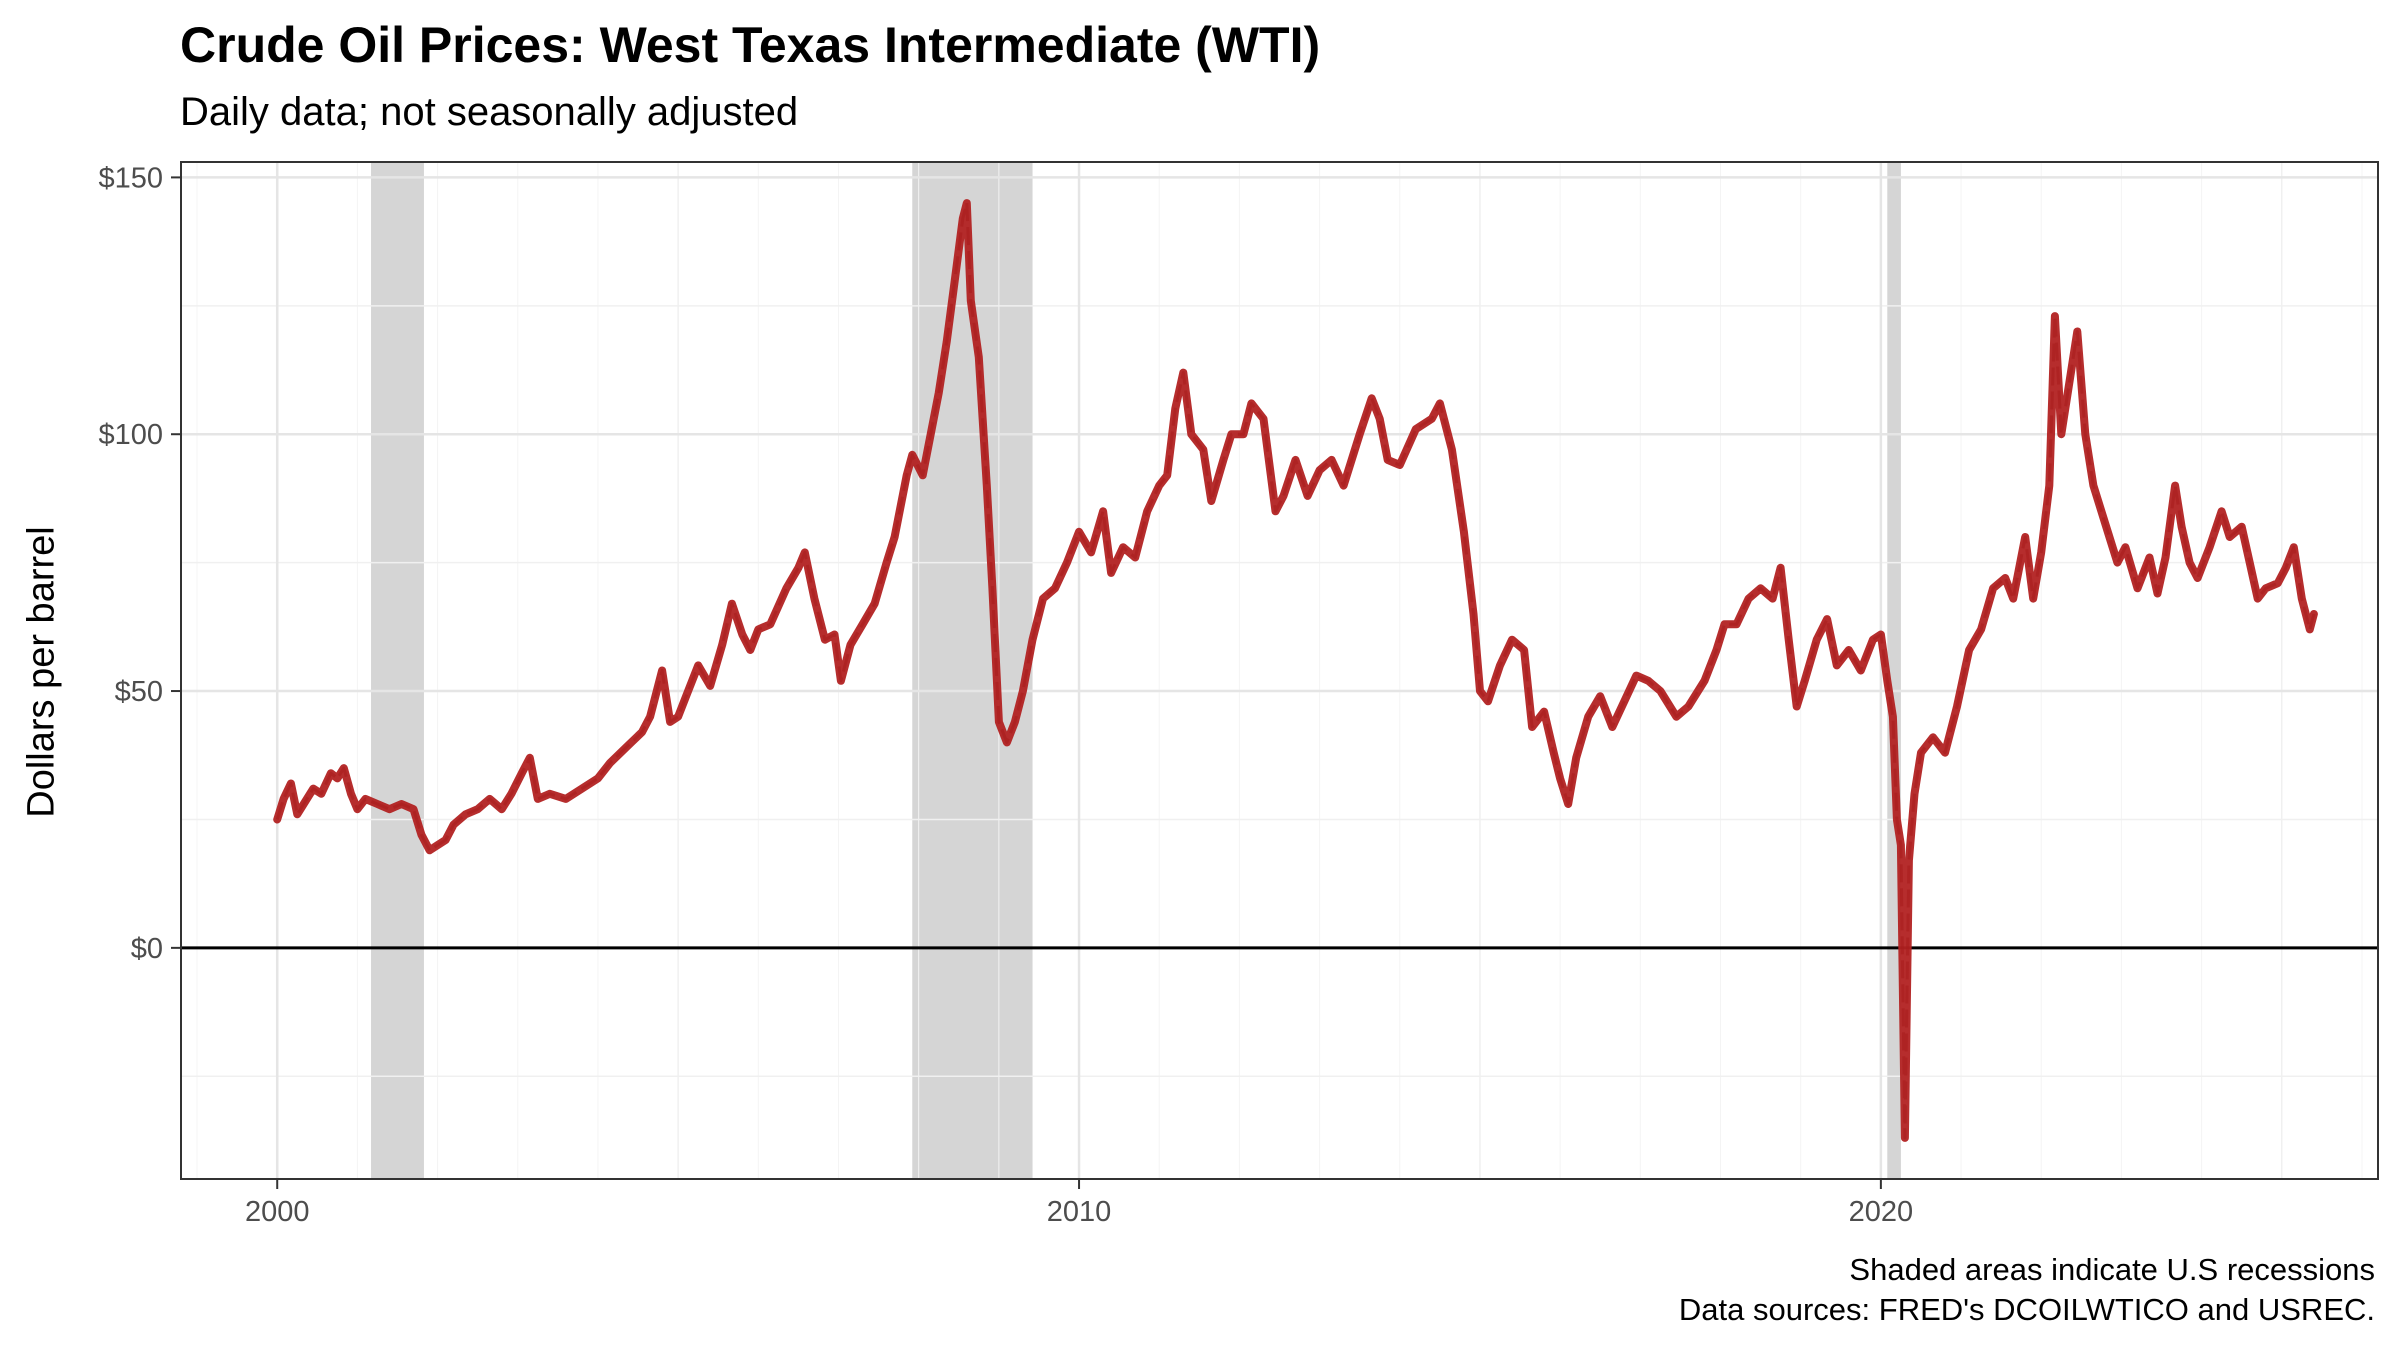  Describe the element at coordinates (147, 949) in the screenshot. I see `y-tick-label: $0` at that location.